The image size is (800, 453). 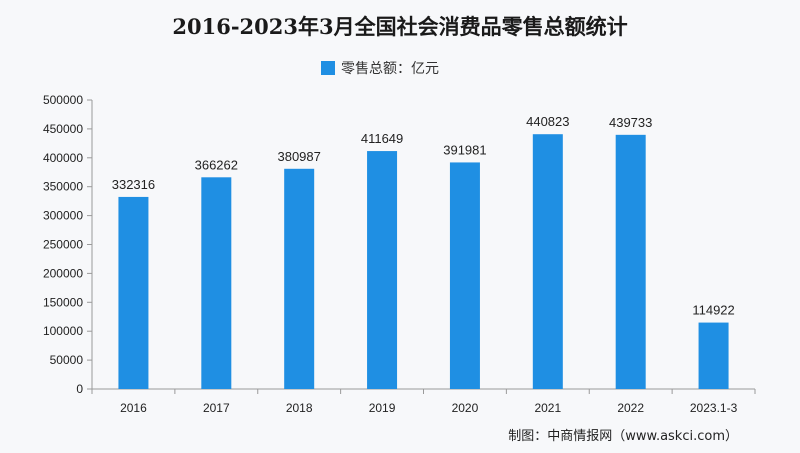 I want to click on data-label: 380987, so click(x=298, y=156).